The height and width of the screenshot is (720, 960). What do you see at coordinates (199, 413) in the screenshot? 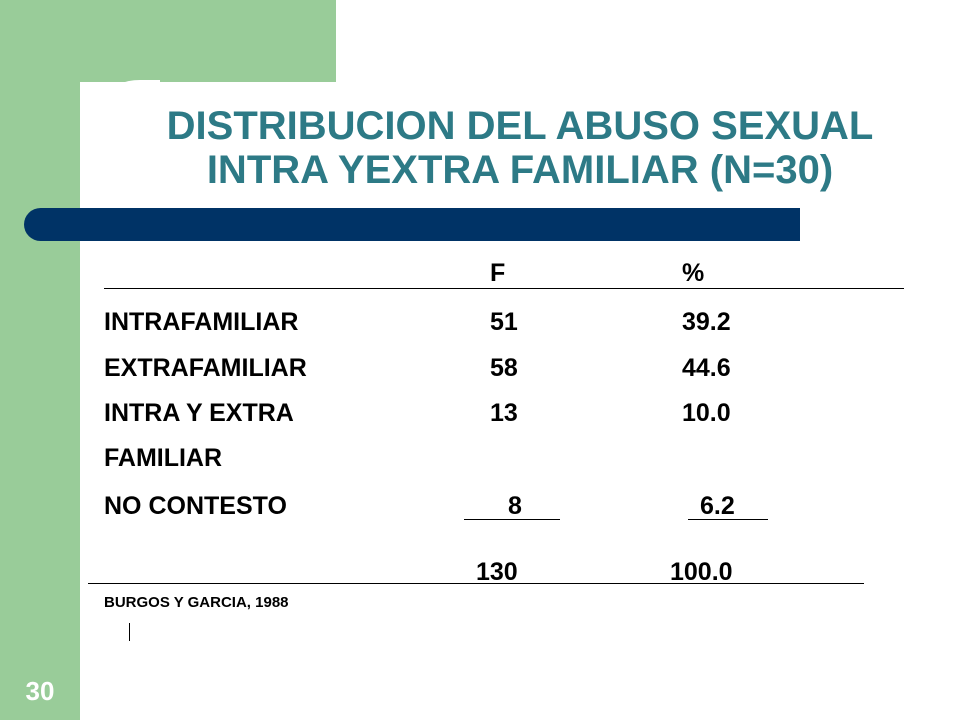
I see `row-3-category: INTRA Y EXTRA` at bounding box center [199, 413].